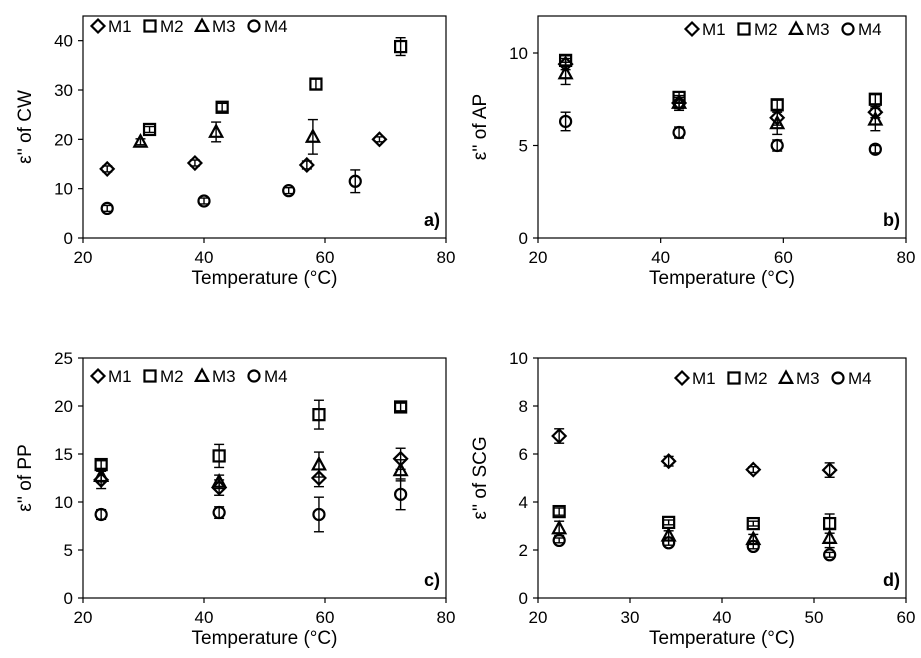 Image resolution: width=921 pixels, height=658 pixels. What do you see at coordinates (480, 127) in the screenshot?
I see `y-axis-label: ε'' of AP` at bounding box center [480, 127].